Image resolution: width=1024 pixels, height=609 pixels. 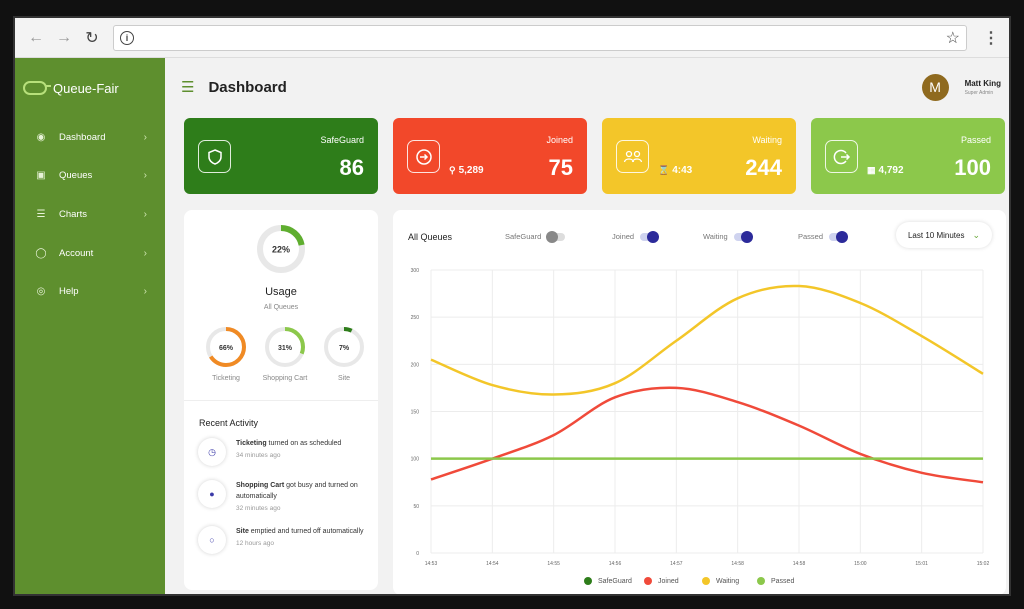 What do you see at coordinates (540, 37) in the screenshot?
I see `address-bar: i ☆` at bounding box center [540, 37].